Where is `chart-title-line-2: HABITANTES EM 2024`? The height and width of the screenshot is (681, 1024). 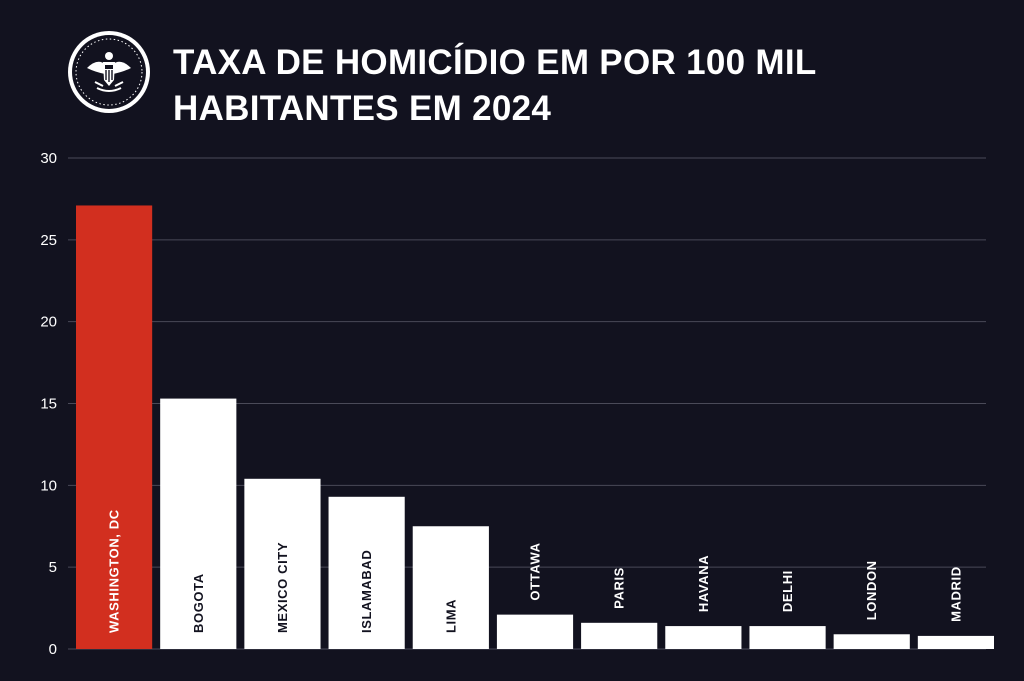
chart-title-line-2: HABITANTES EM 2024 is located at coordinates (362, 108).